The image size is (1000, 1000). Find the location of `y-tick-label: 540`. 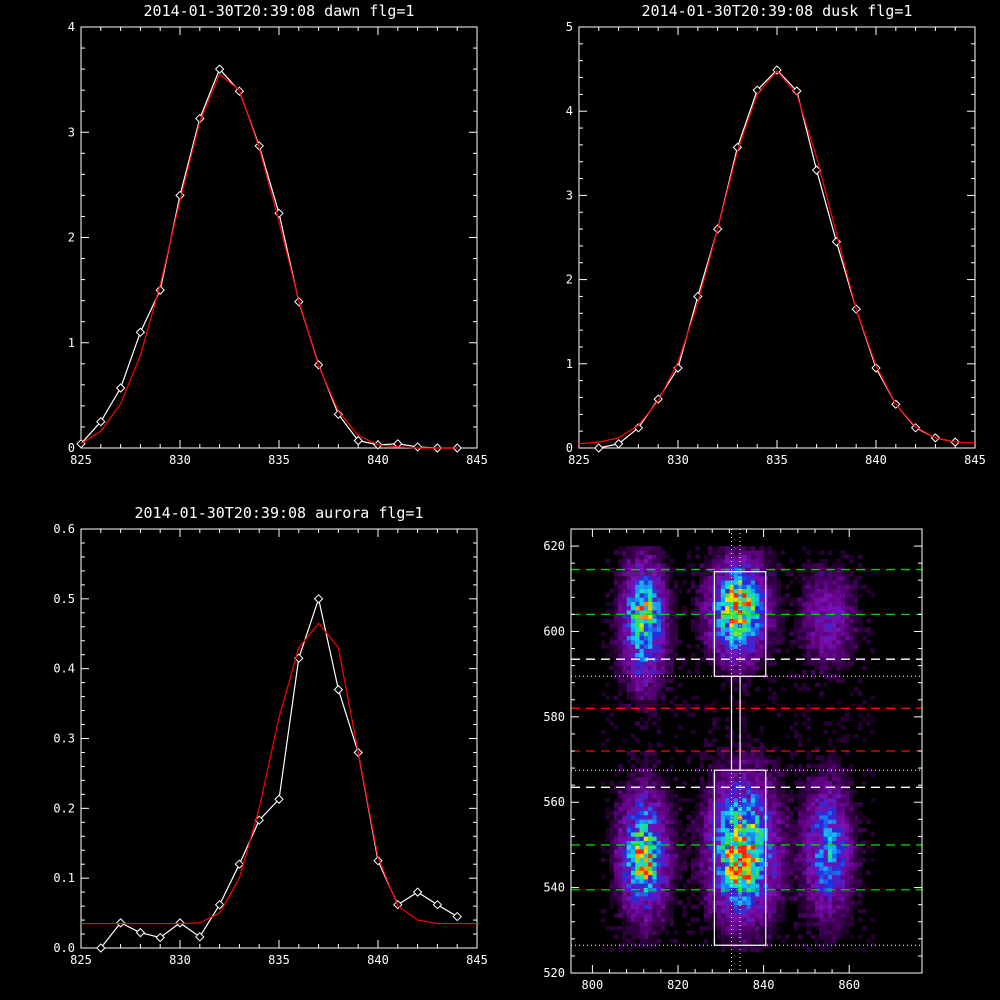

y-tick-label: 540 is located at coordinates (554, 888).